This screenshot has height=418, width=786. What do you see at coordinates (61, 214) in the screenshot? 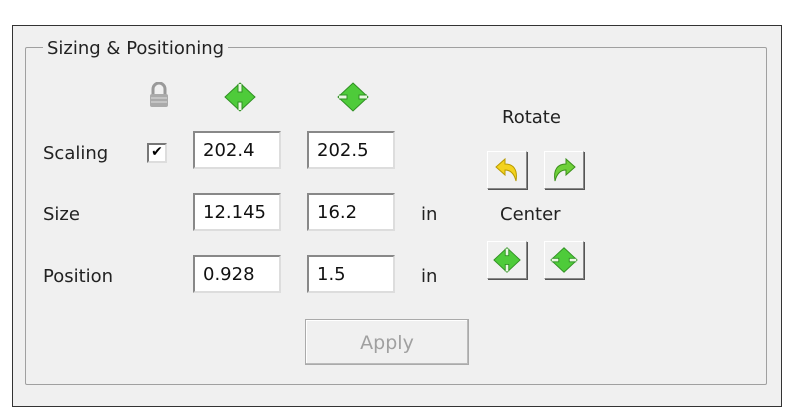
I see `size-label: Size` at bounding box center [61, 214].